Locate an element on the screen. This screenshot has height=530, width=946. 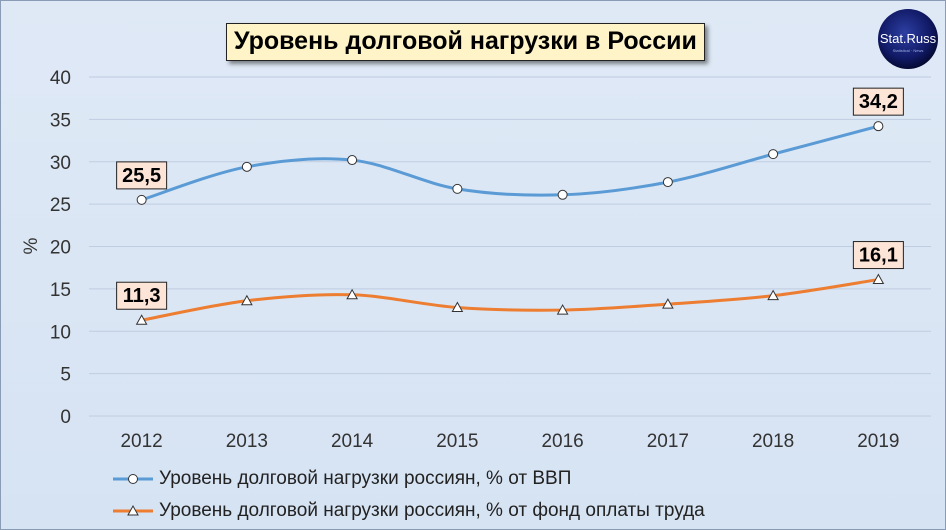
data-label-text: 11,3 is located at coordinates (142, 296).